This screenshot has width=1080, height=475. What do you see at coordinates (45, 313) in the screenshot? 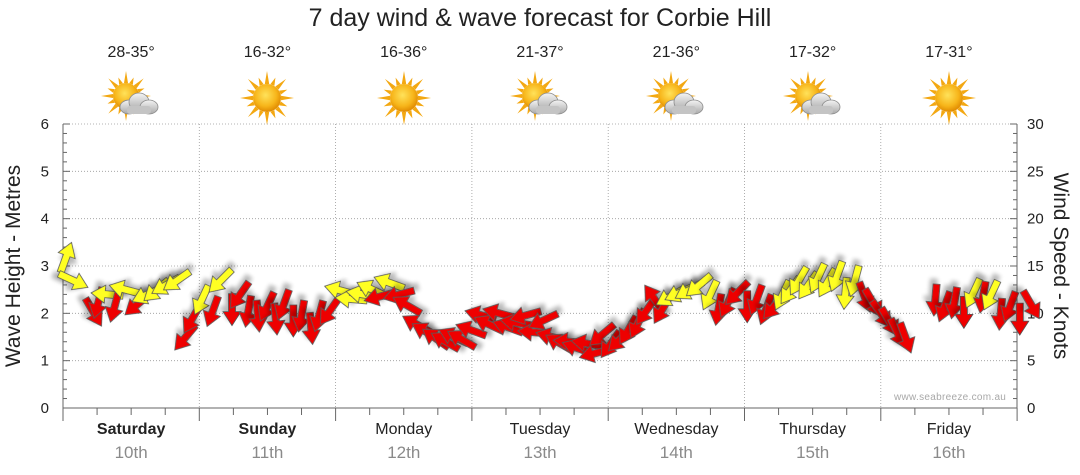
I see `y-left-tick-label: 2` at bounding box center [45, 313].